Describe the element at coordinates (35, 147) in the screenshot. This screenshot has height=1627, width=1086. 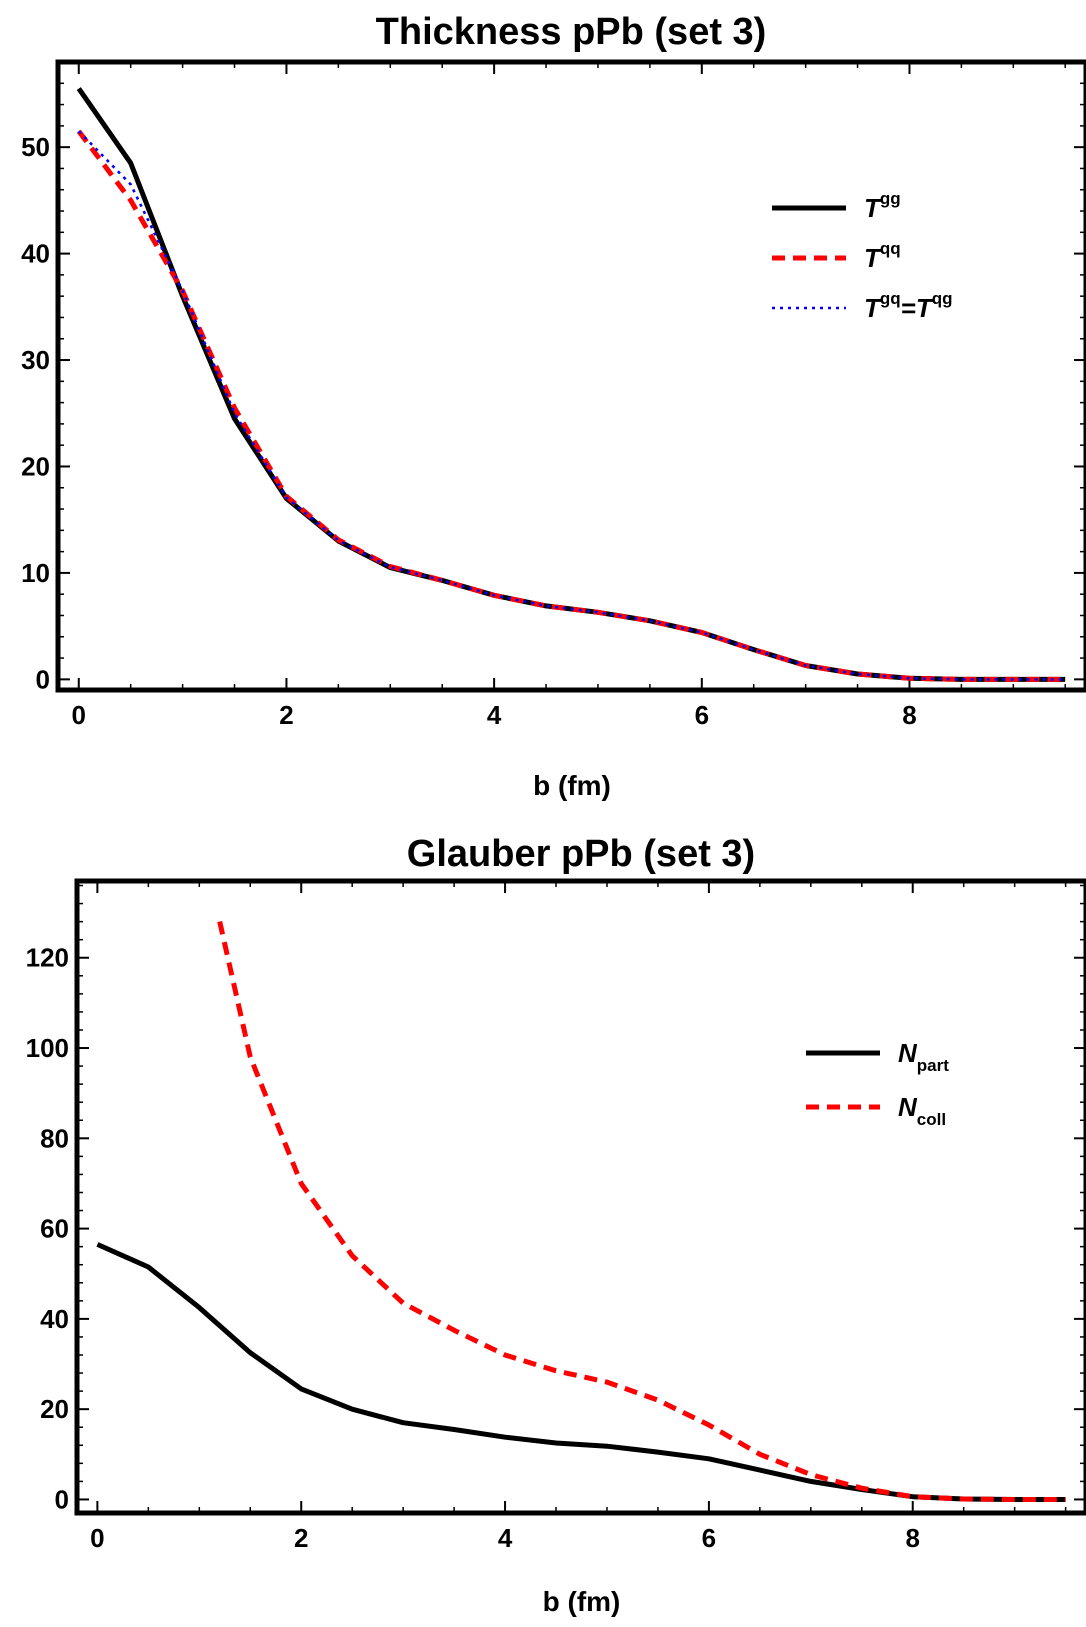
I see `y-tick-label: 50` at that location.